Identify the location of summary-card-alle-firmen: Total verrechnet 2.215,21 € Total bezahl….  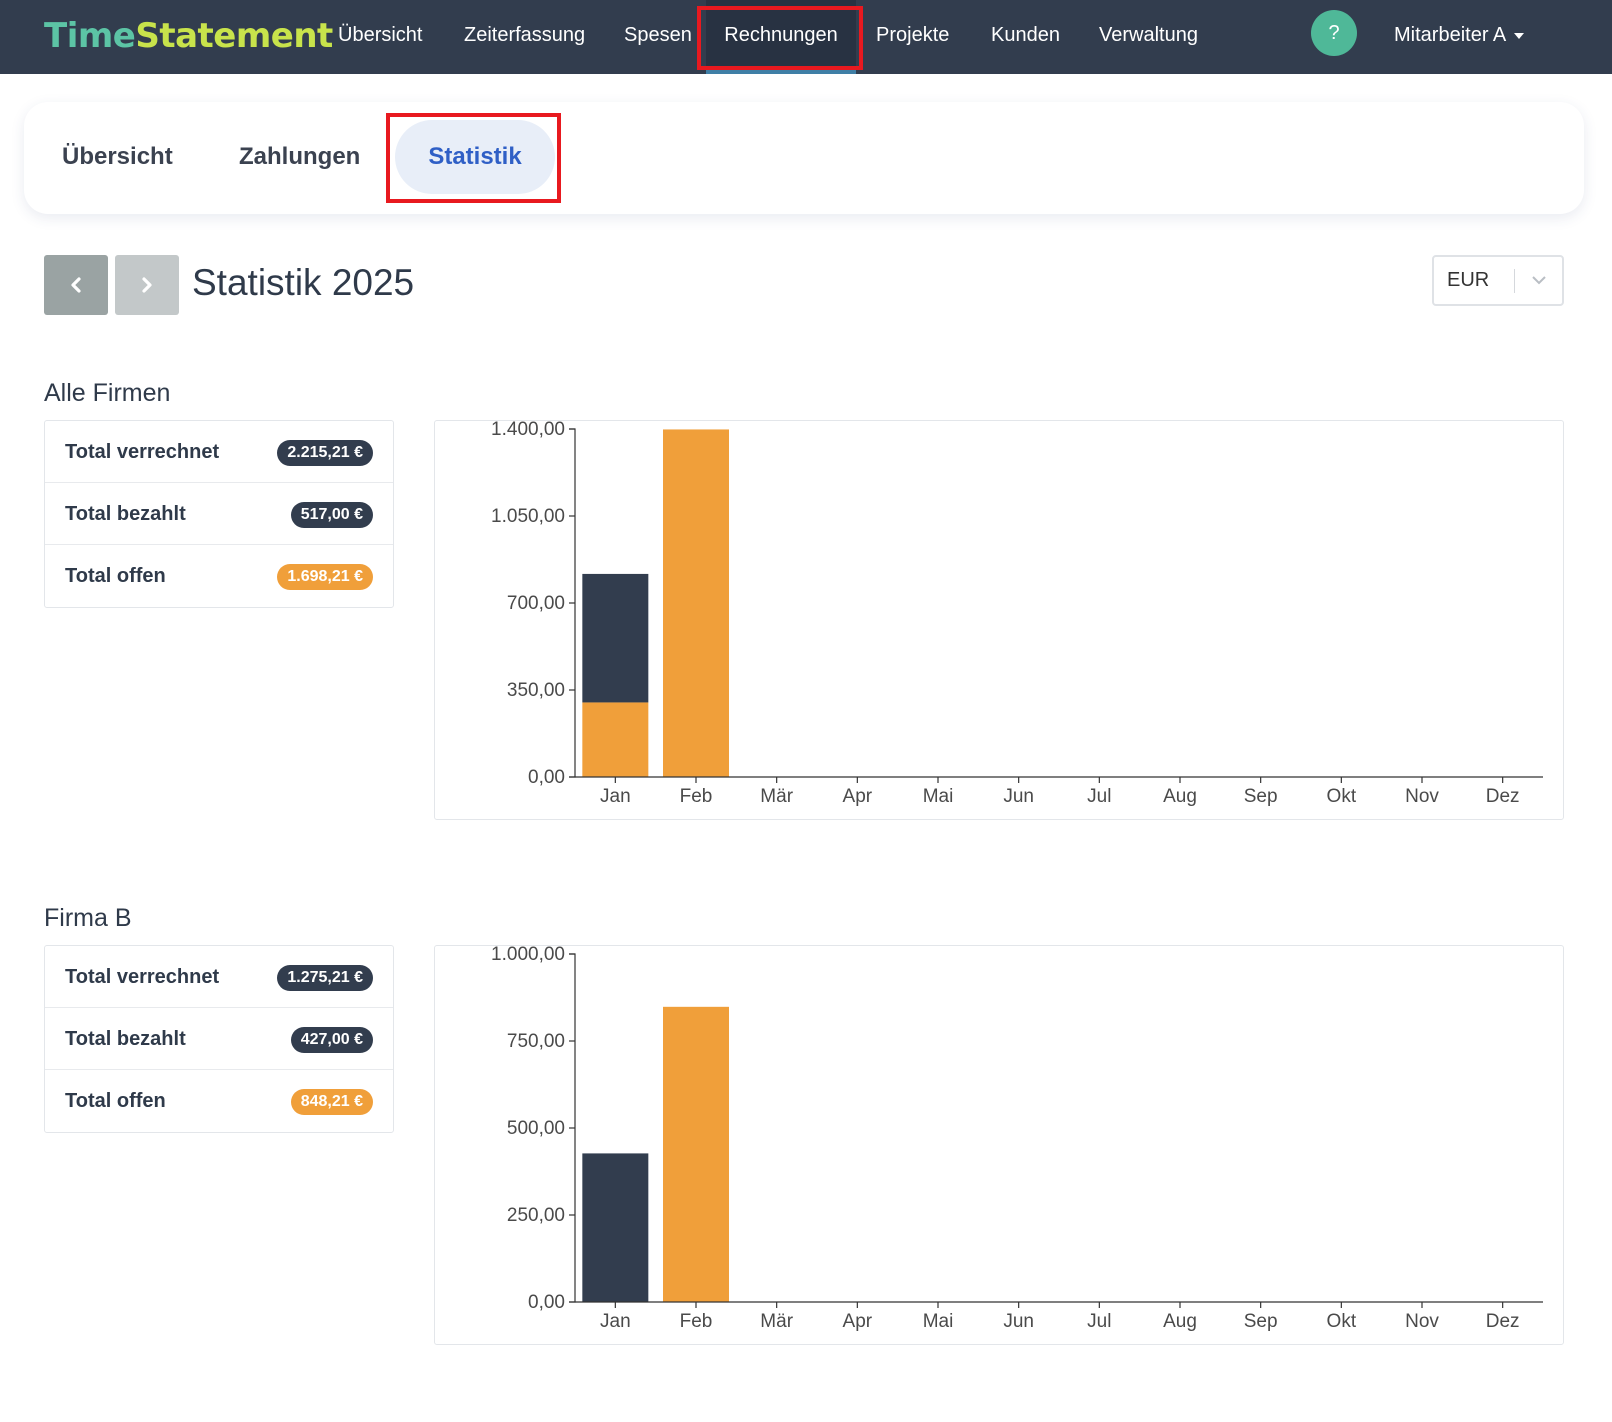
(219, 514).